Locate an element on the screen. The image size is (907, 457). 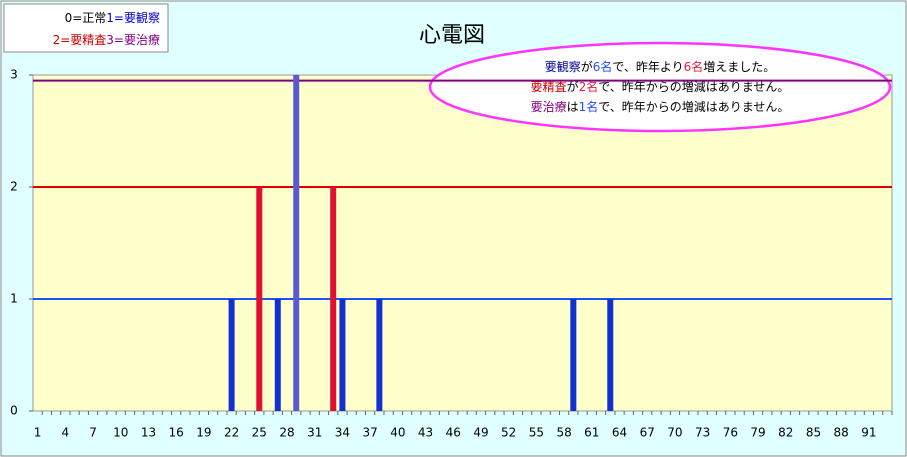
annotation-line-part: 増えました。 is located at coordinates (739, 67).